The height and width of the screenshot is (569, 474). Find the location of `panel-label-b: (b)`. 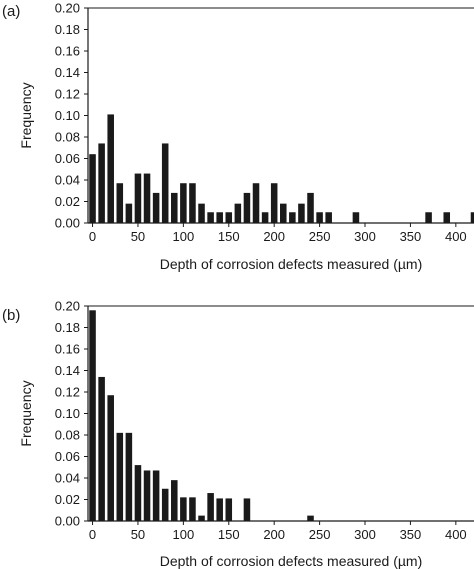

panel-label-b: (b) is located at coordinates (11, 315).